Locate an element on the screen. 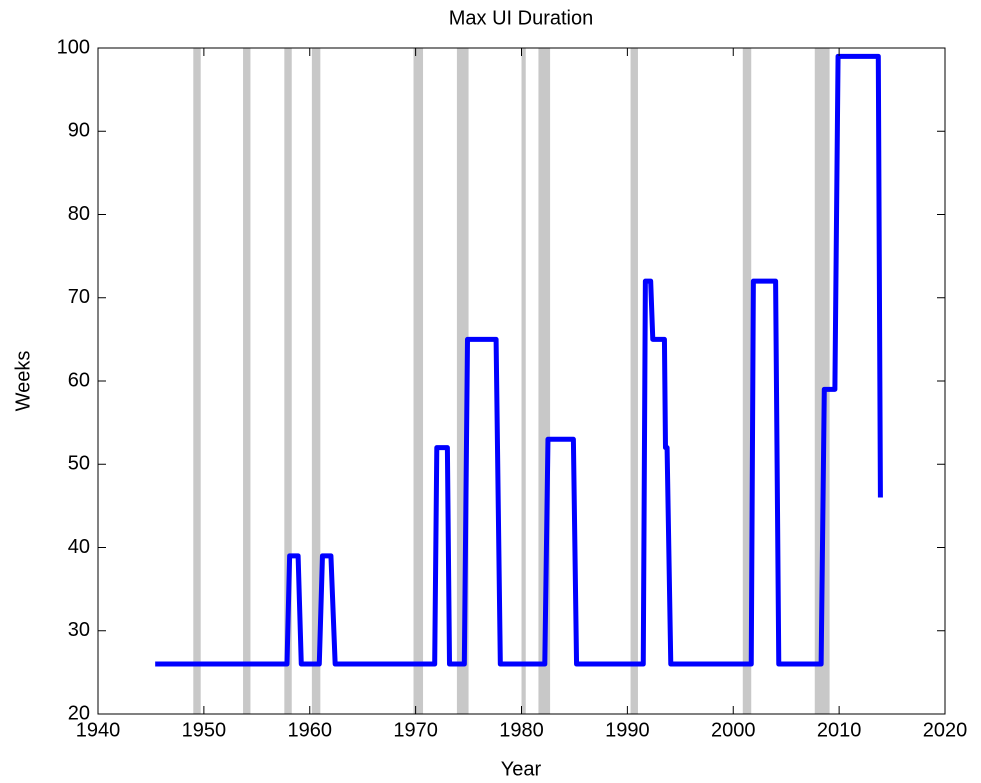 This screenshot has height=783, width=981. y-tick-label: 60 is located at coordinates (79, 380).